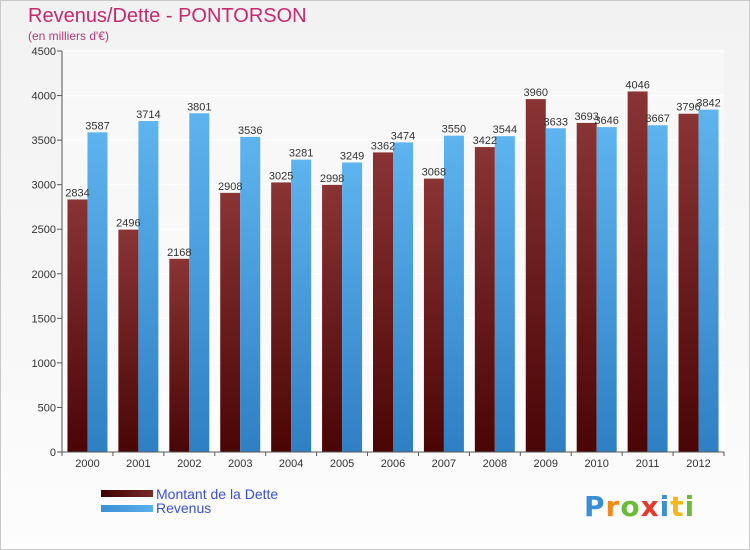 The image size is (750, 550). Describe the element at coordinates (596, 464) in the screenshot. I see `x-tick-label: 2010` at that location.